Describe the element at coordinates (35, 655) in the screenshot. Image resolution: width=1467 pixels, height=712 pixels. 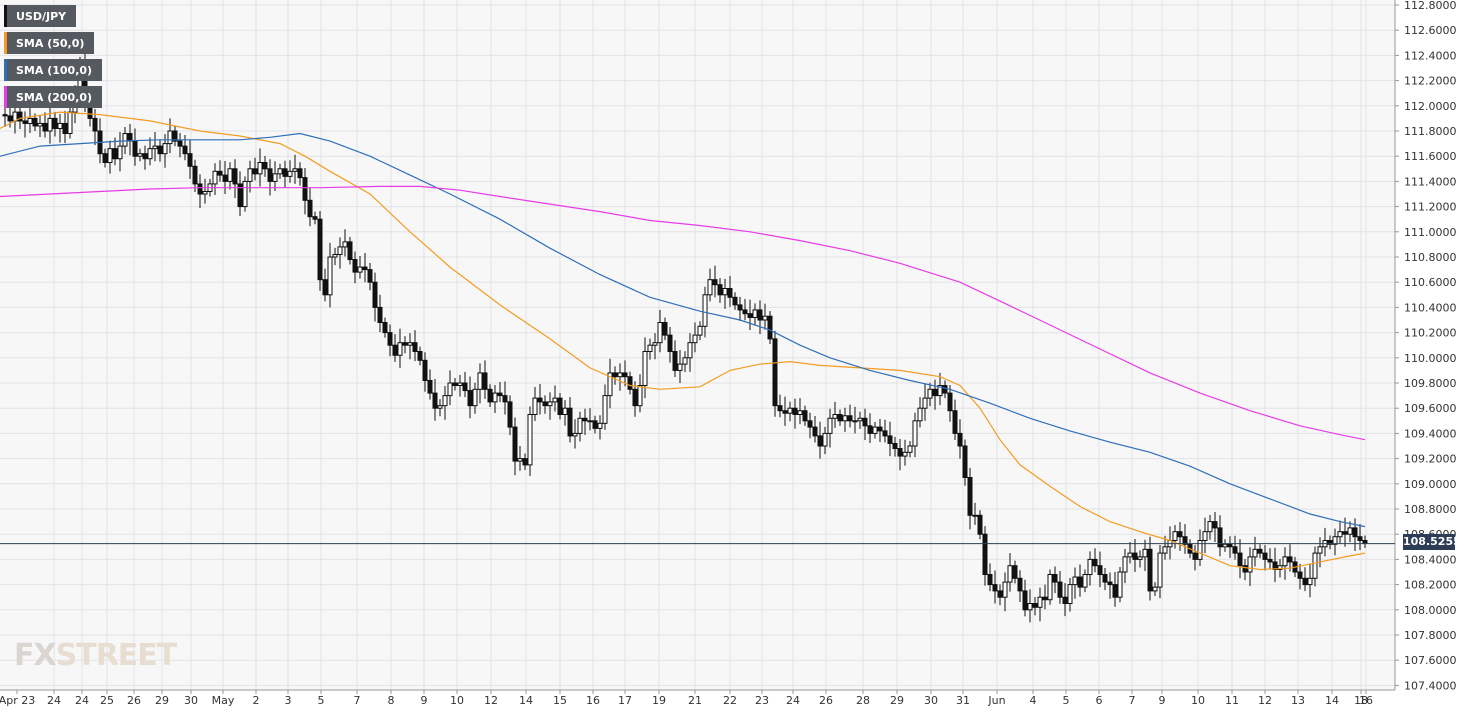
I see `logo-fx: FX` at that location.